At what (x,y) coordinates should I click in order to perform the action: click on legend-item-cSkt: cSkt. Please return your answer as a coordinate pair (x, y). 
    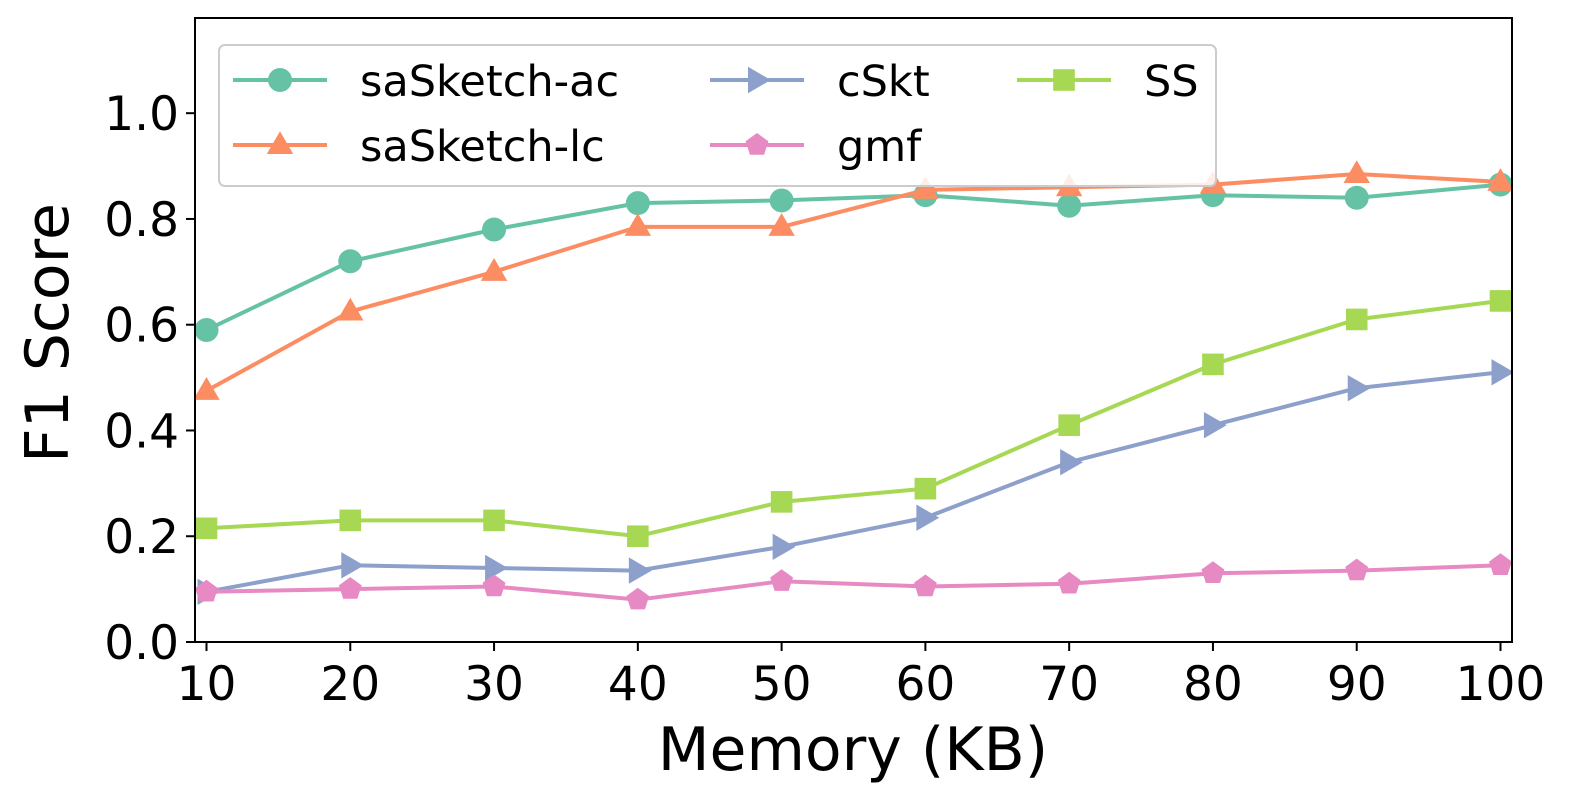
    Looking at the image, I should click on (820, 82).